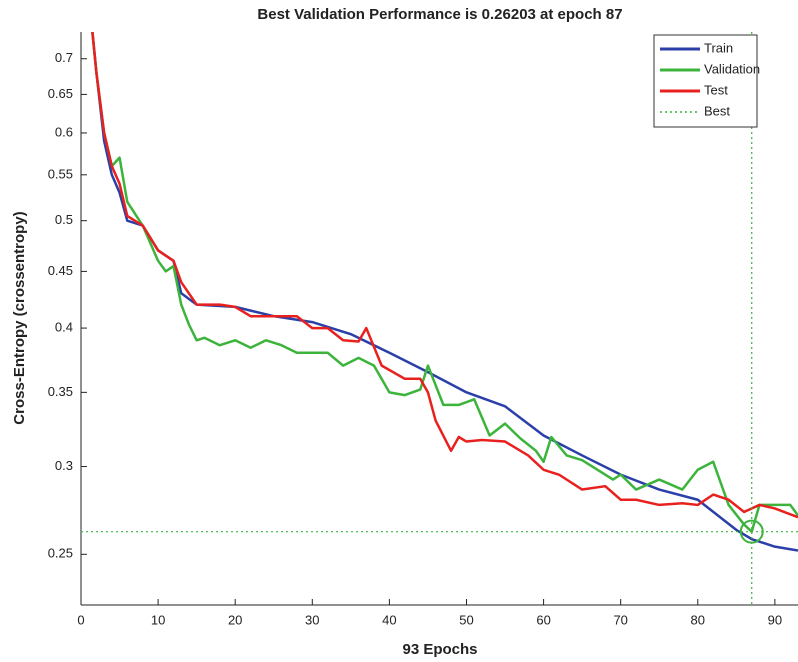  I want to click on y-tick-label: 0.25, so click(60, 553).